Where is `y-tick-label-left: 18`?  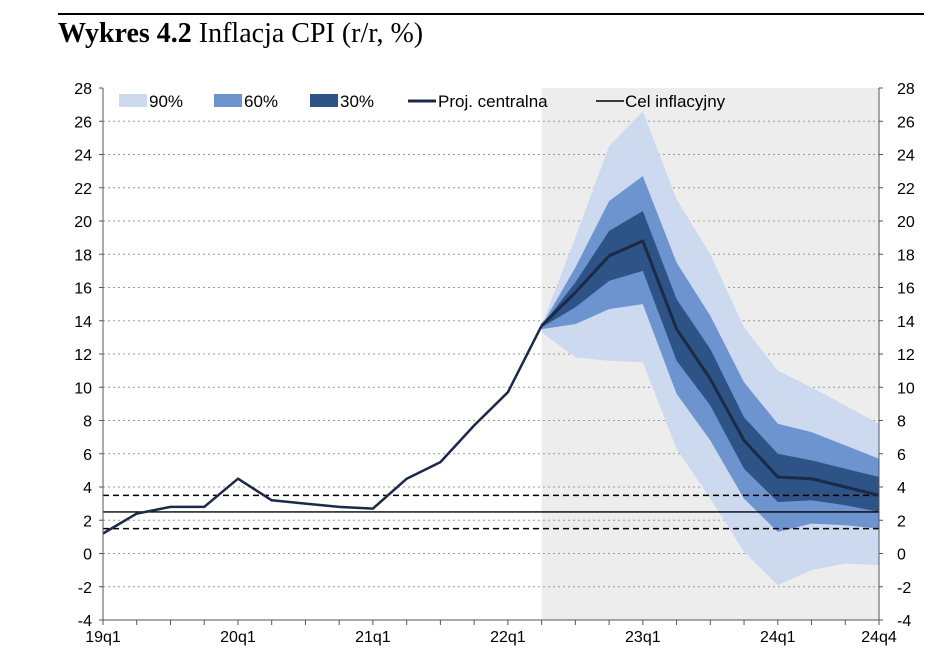
y-tick-label-left: 18 is located at coordinates (83, 255).